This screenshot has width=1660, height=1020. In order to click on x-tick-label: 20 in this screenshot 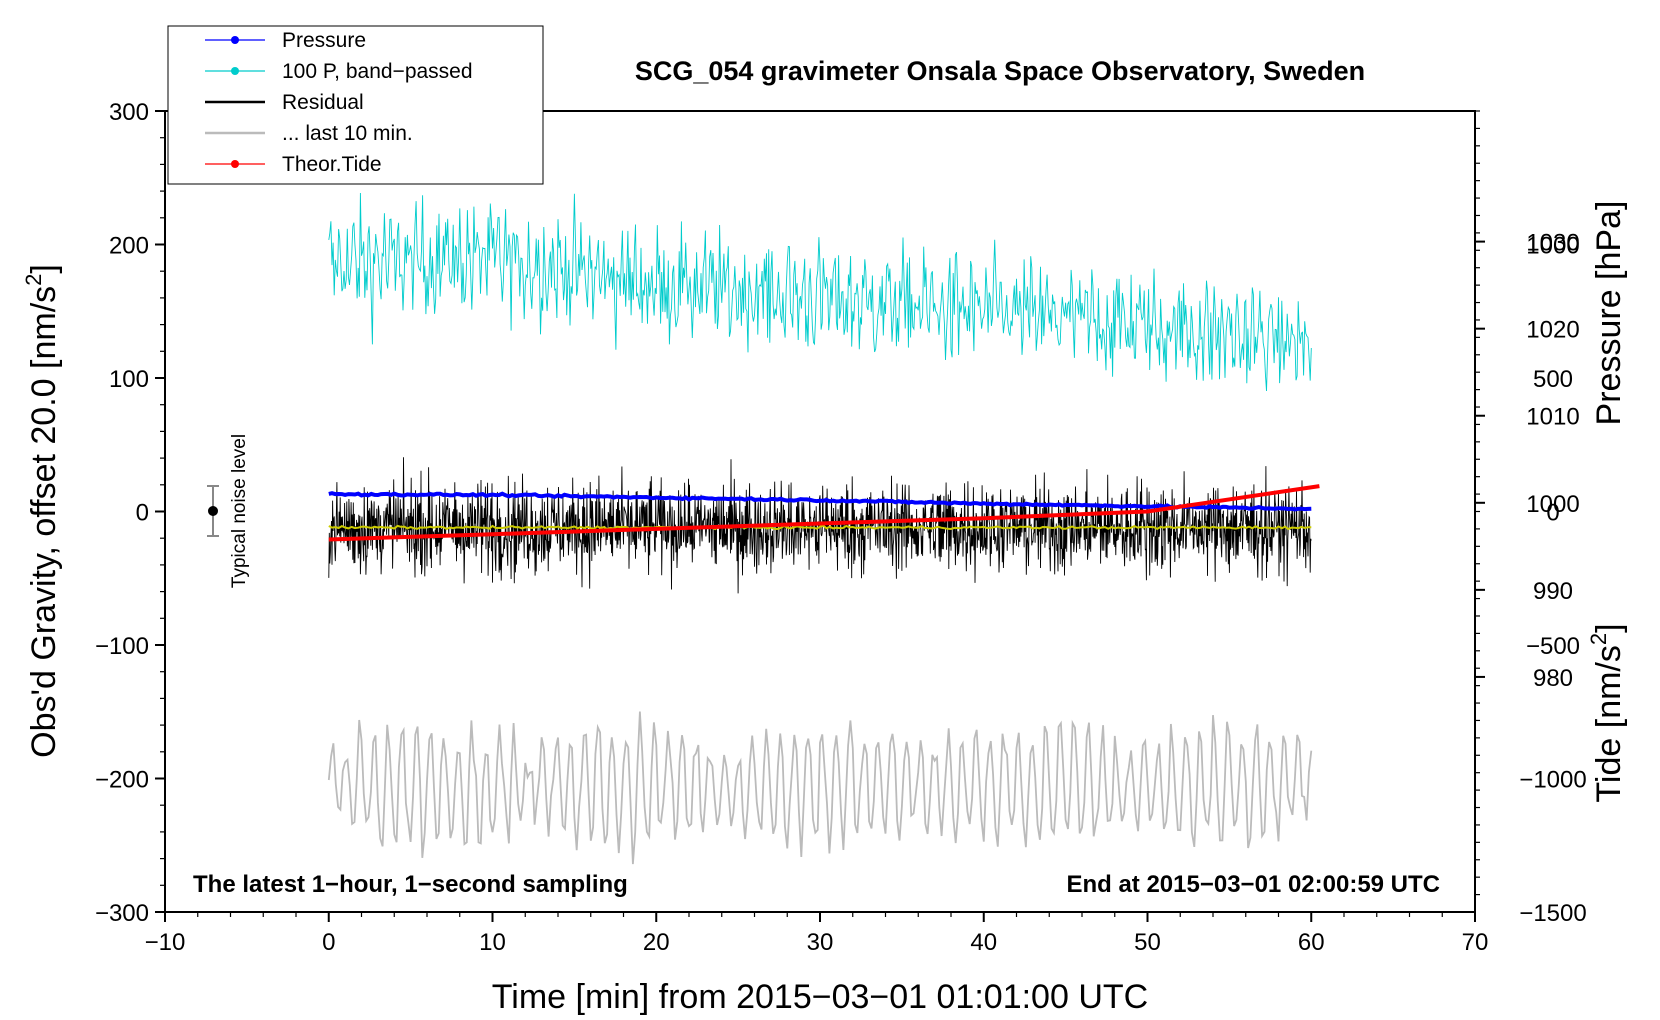, I will do `click(656, 942)`.